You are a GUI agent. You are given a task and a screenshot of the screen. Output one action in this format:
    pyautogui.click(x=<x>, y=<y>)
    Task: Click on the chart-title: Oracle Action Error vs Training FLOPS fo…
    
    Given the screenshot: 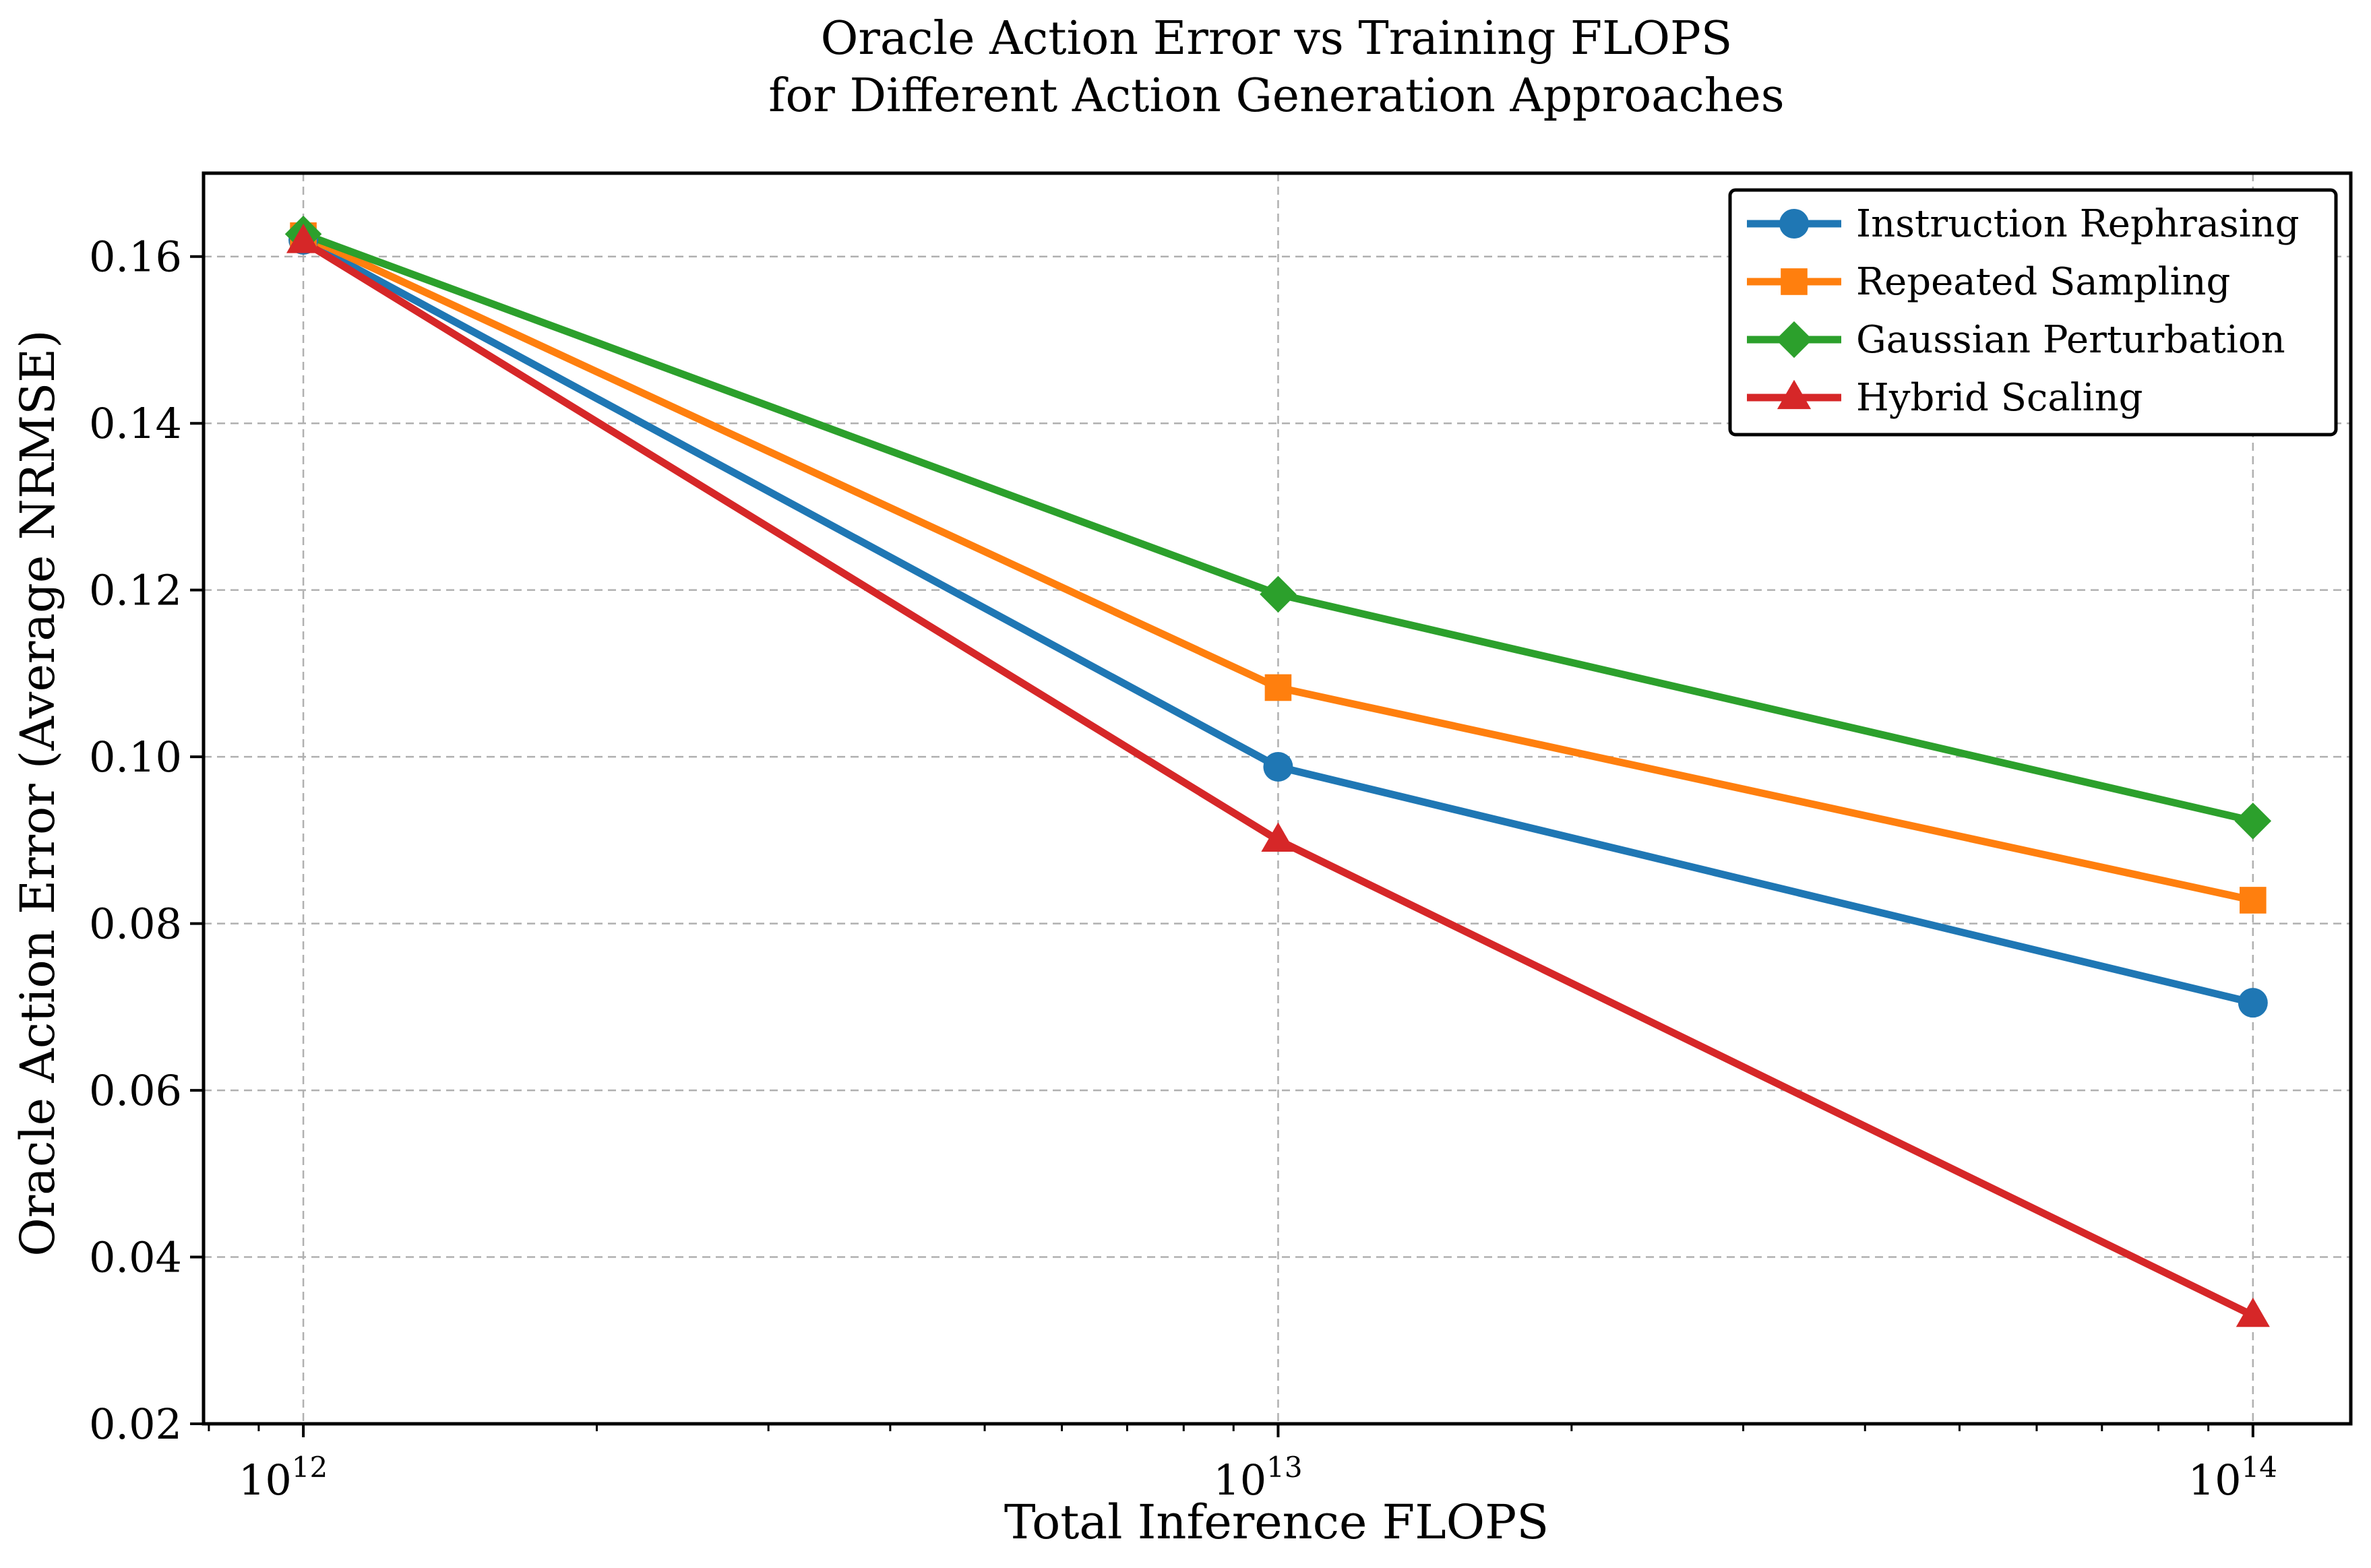 What is the action you would take?
    pyautogui.click(x=1276, y=67)
    